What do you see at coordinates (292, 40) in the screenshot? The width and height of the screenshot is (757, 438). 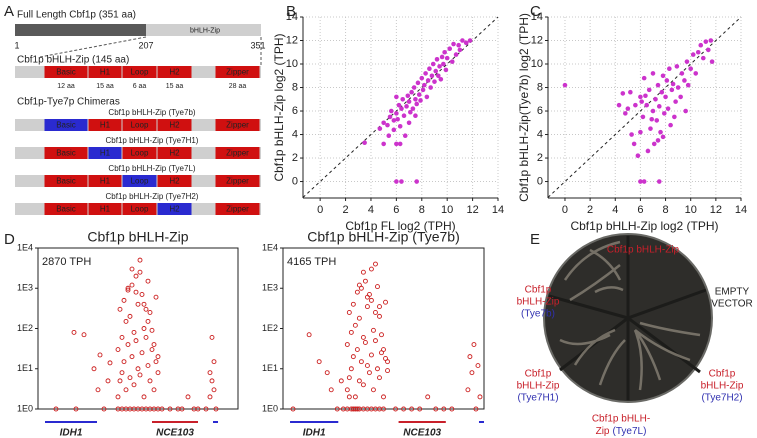 I see `y-tick-label: 12` at bounding box center [292, 40].